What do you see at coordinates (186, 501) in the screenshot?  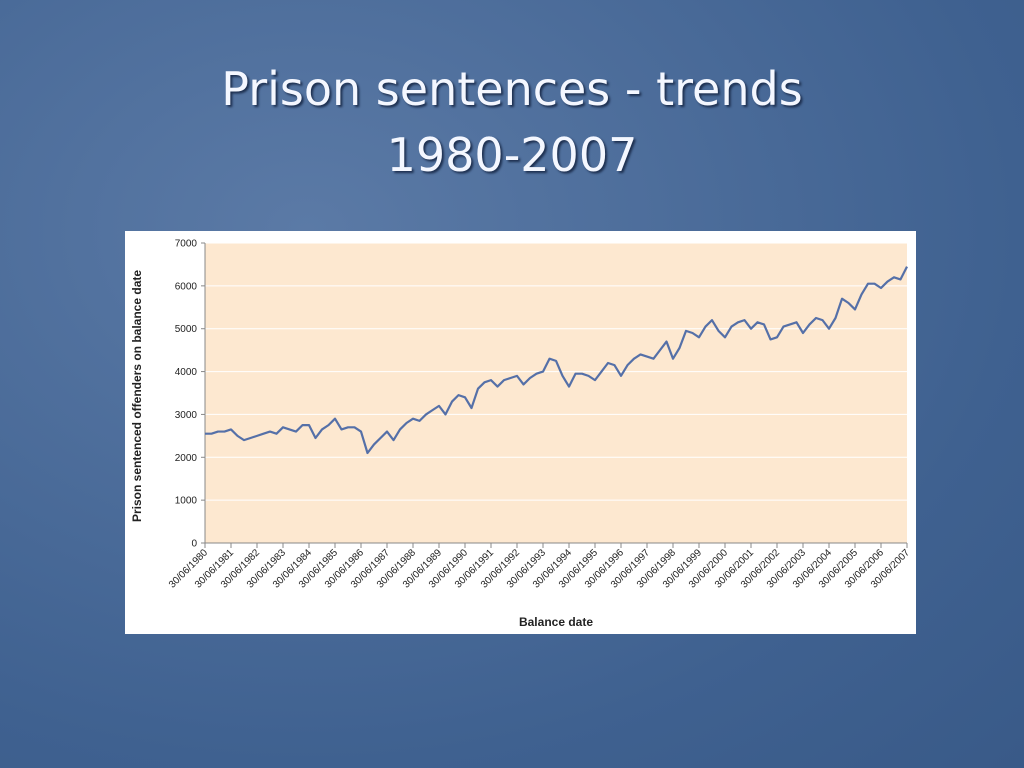 I see `y-tick-label: 1000` at bounding box center [186, 501].